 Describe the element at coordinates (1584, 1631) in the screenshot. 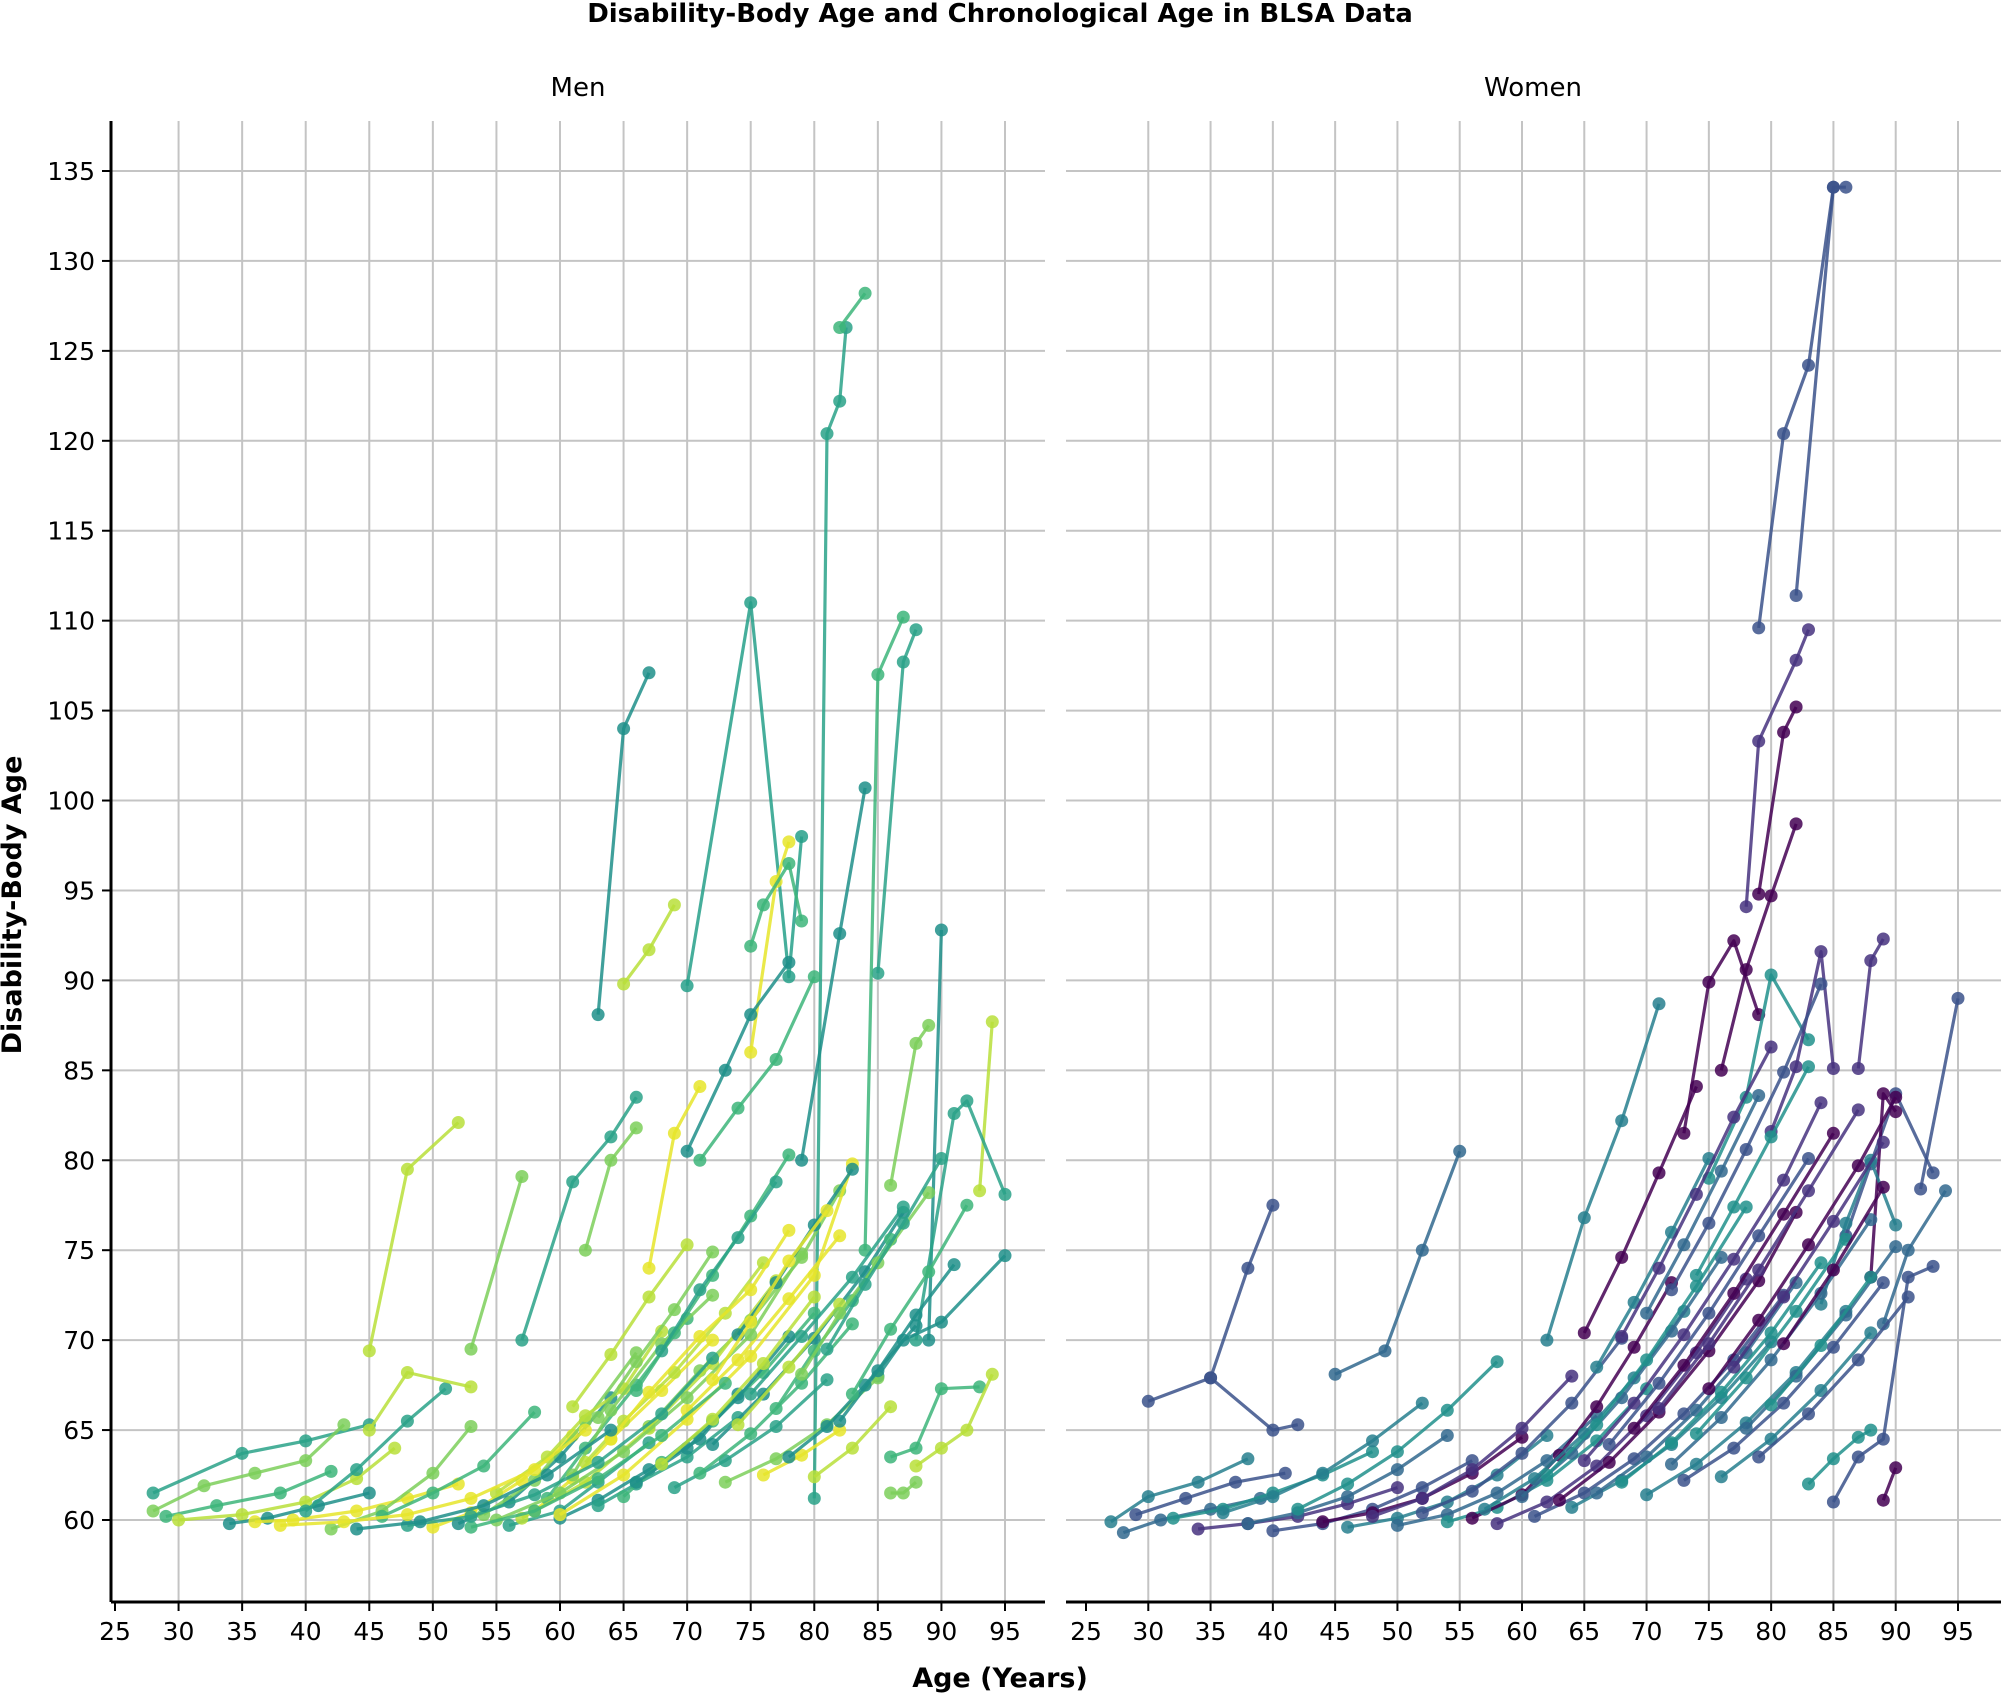

I see `x-tick-label-women-65: 65` at that location.